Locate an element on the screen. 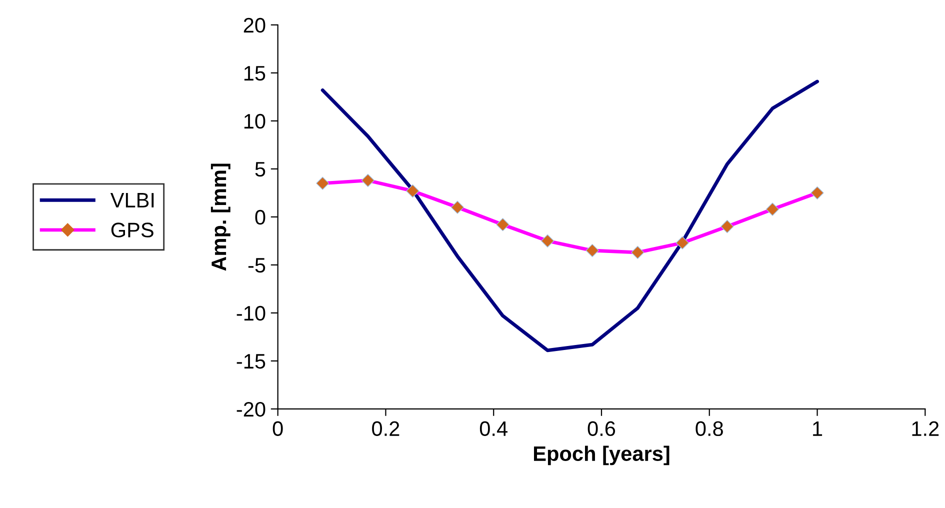 The image size is (945, 508). y-tick-label: 10 is located at coordinates (255, 121).